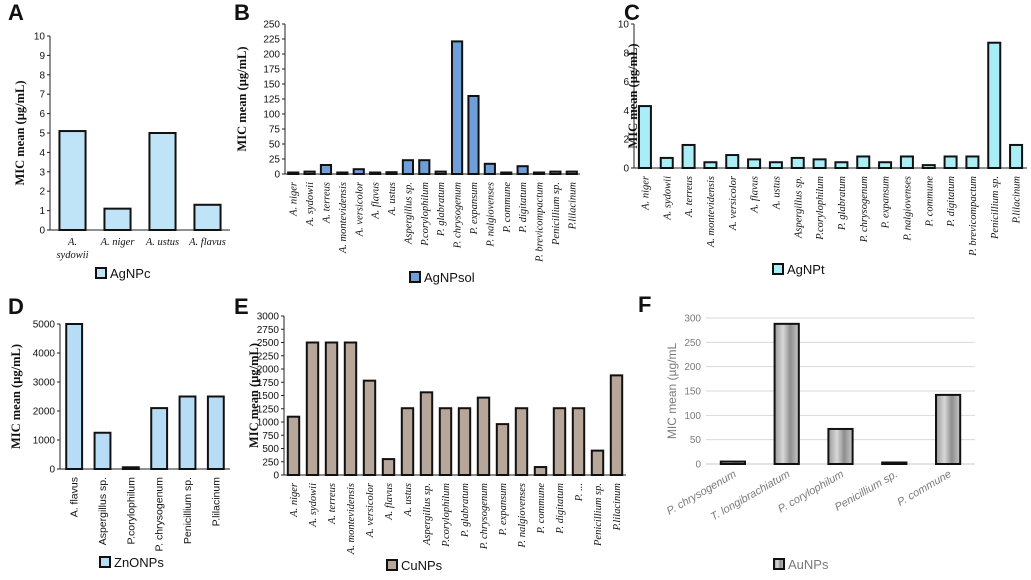  Describe the element at coordinates (929, 202) in the screenshot. I see `x-tick-label: P. commune` at that location.